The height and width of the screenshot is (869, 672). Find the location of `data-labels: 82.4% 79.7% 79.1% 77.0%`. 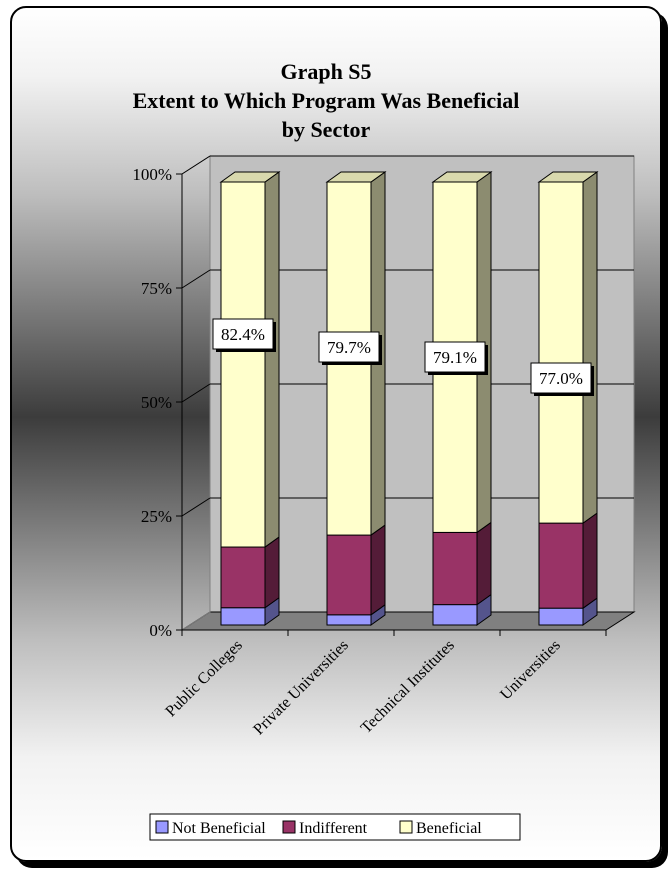

data-labels: 82.4% 79.7% 79.1% 77.0% is located at coordinates (403, 357).